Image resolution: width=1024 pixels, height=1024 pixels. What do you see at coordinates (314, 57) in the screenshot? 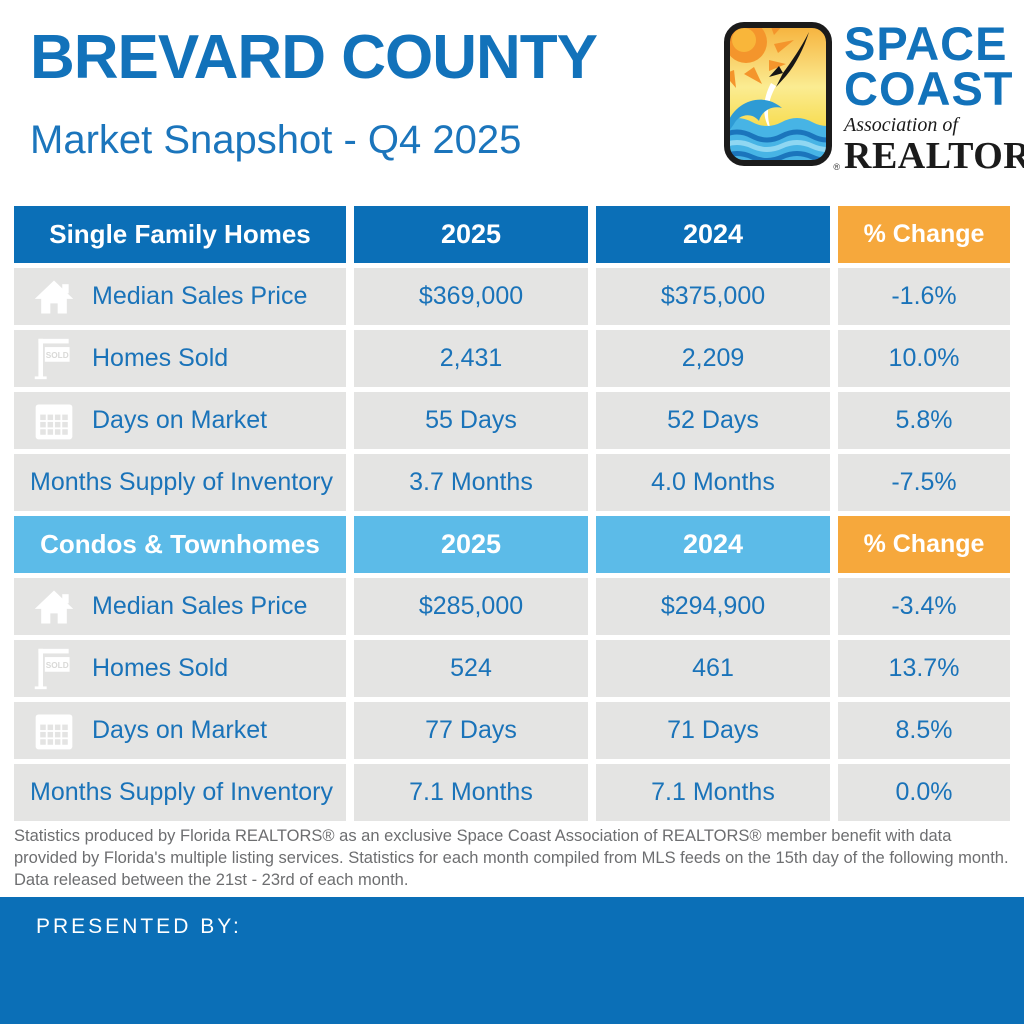
I see `page-title: BREVARD COUNTY` at bounding box center [314, 57].